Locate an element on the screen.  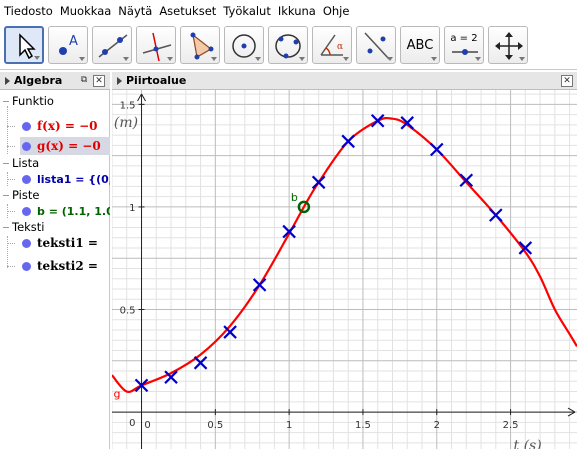
circle-three-points-icon is located at coordinates (288, 46).